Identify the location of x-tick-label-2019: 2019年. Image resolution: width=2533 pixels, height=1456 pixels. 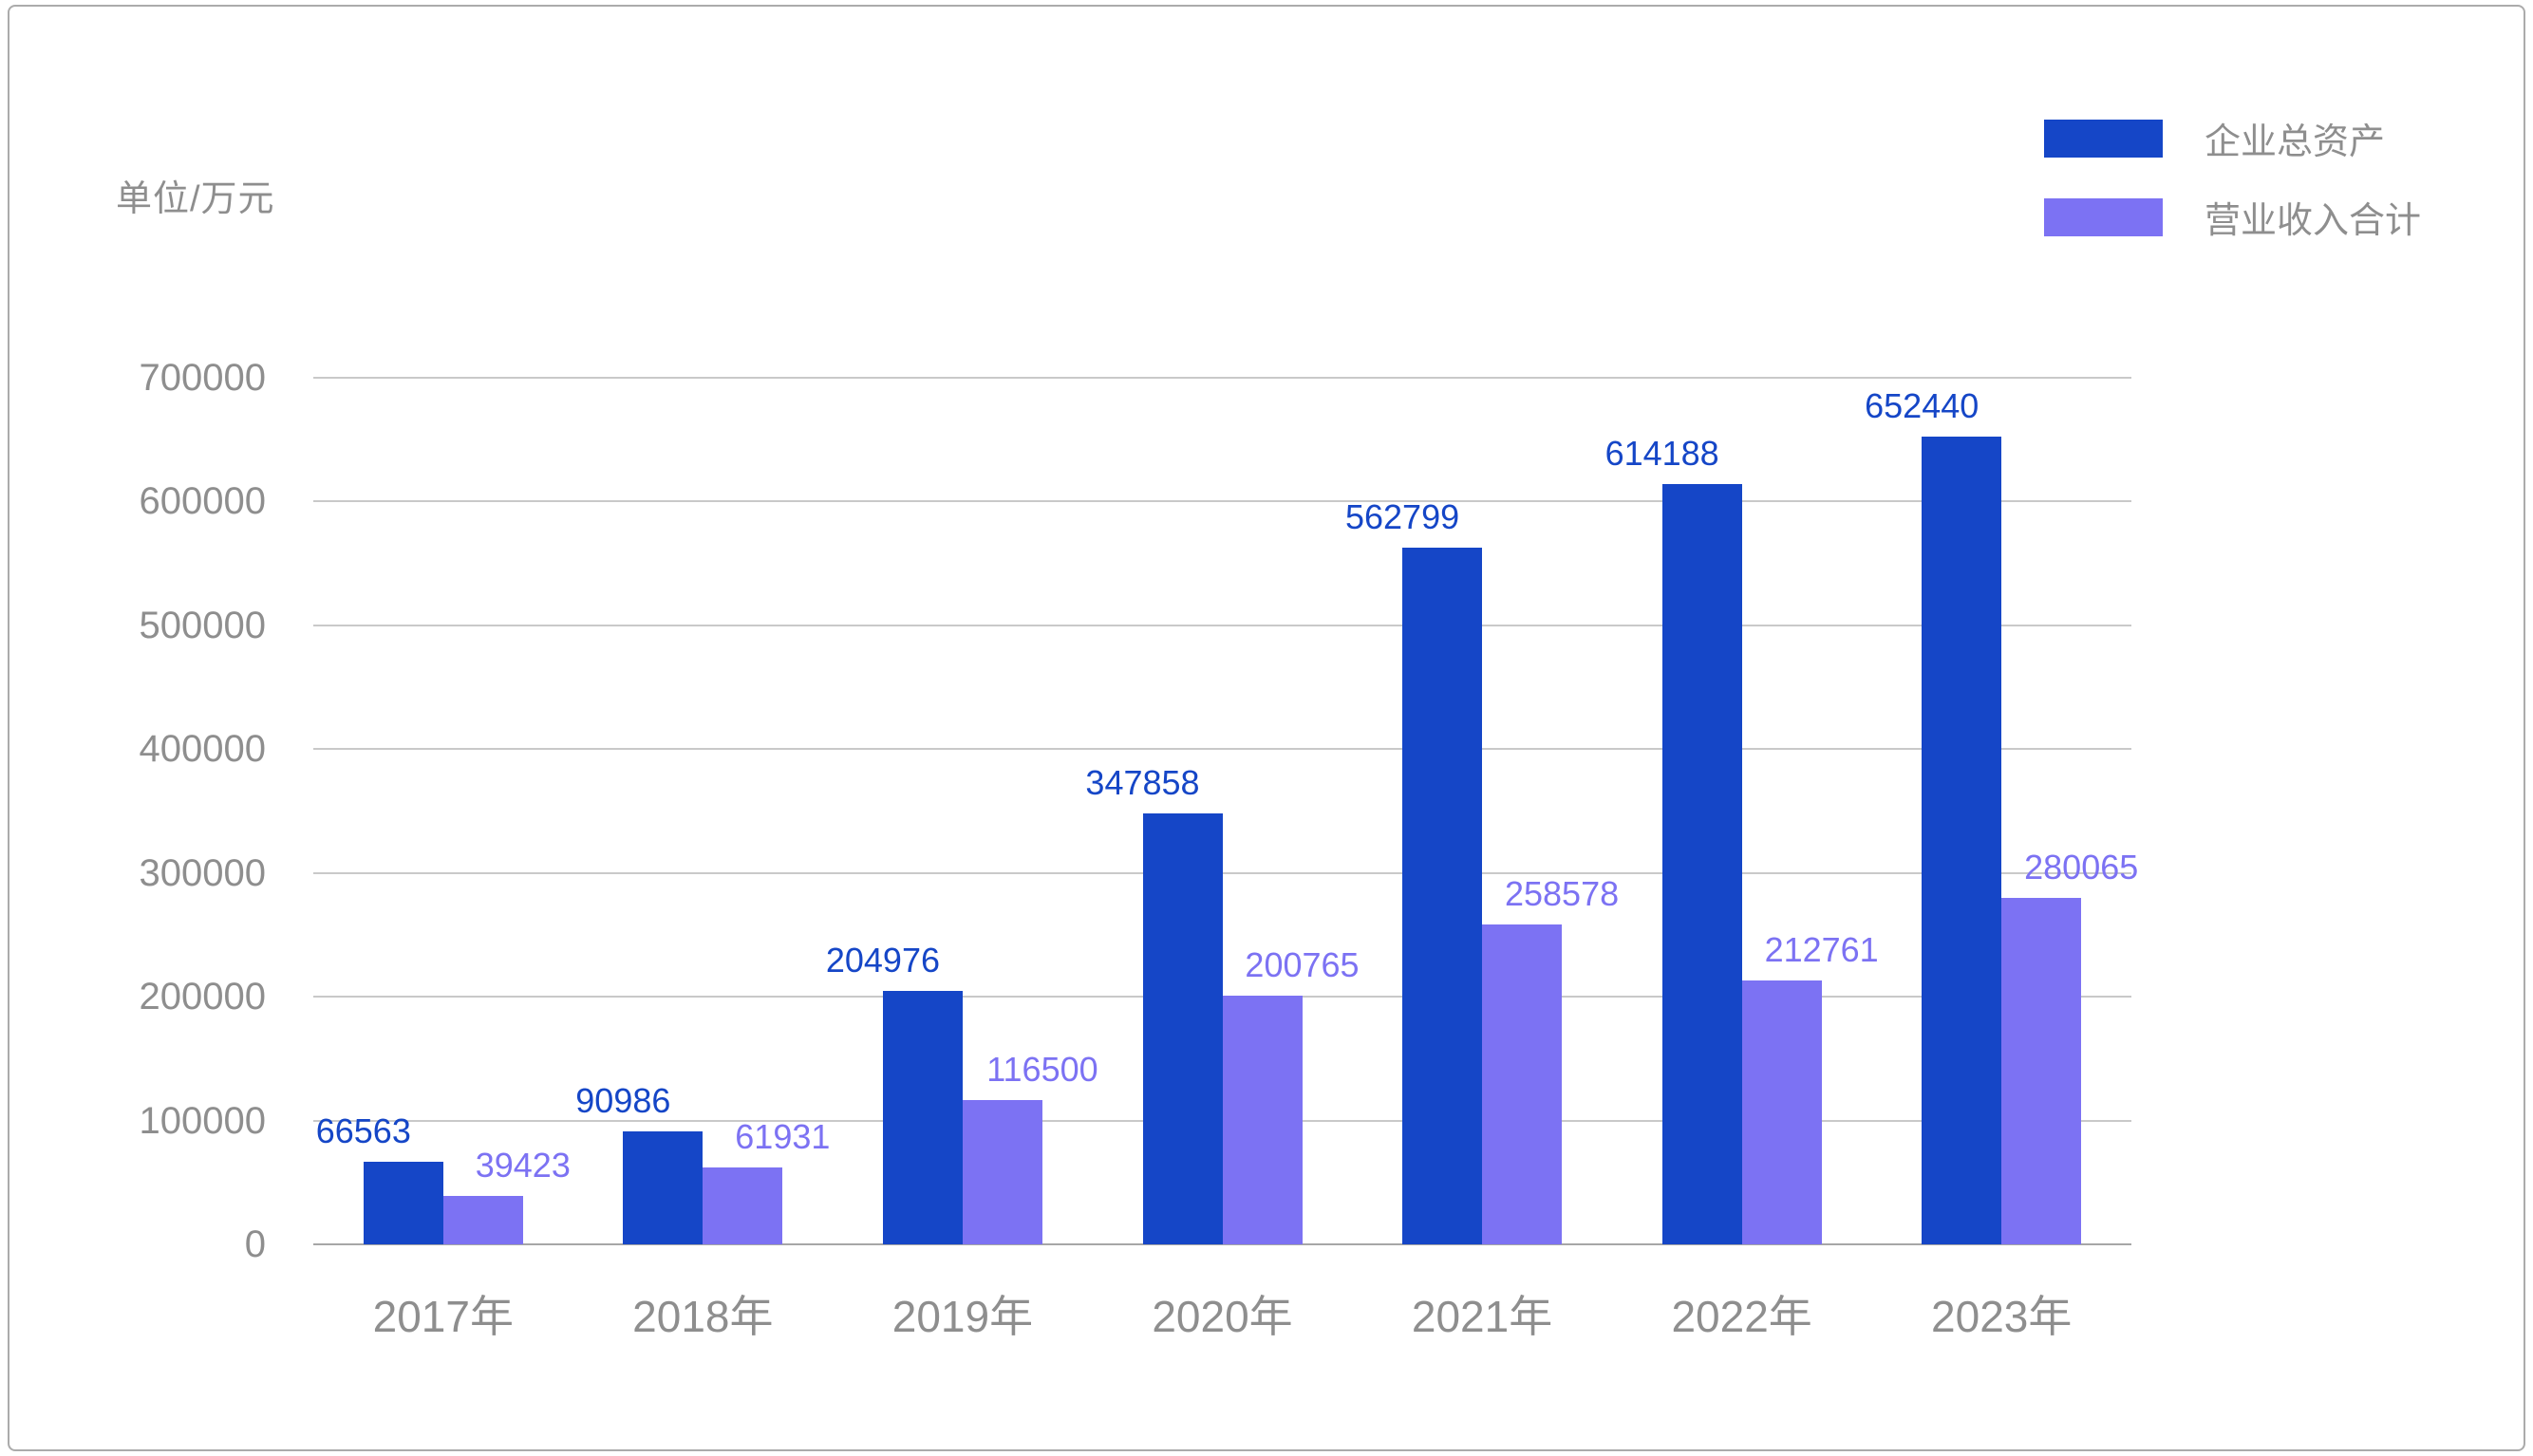
(963, 1316).